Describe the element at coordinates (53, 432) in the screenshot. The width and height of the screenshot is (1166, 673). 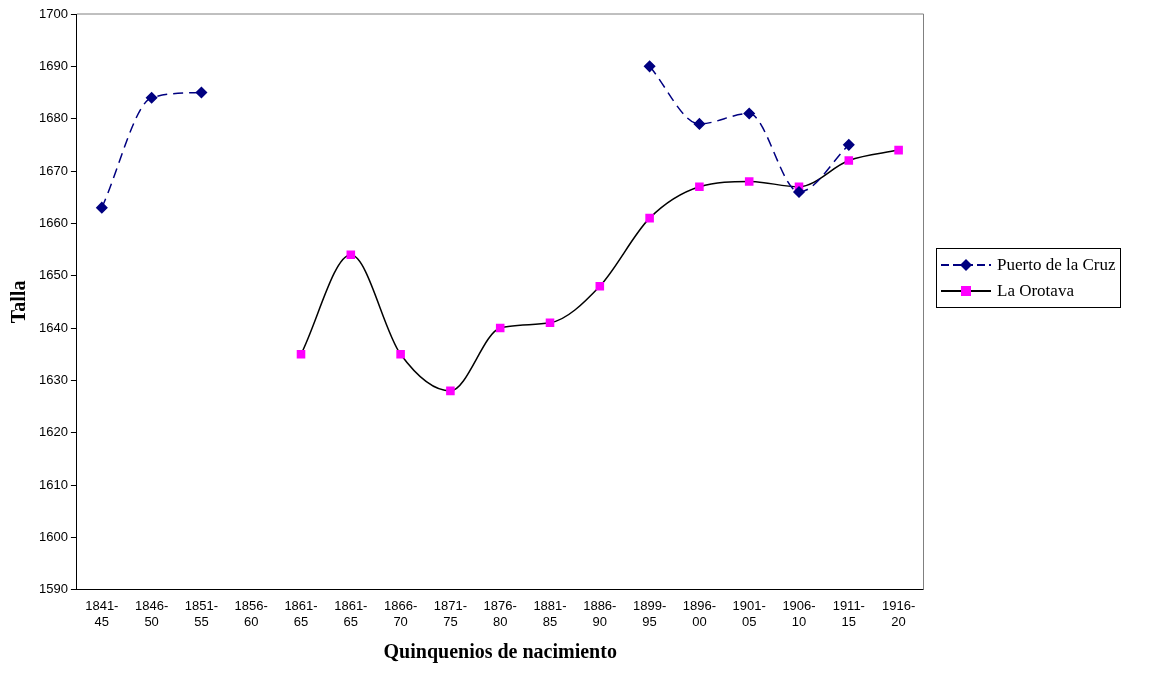
I see `y-tick-label: 1620` at that location.